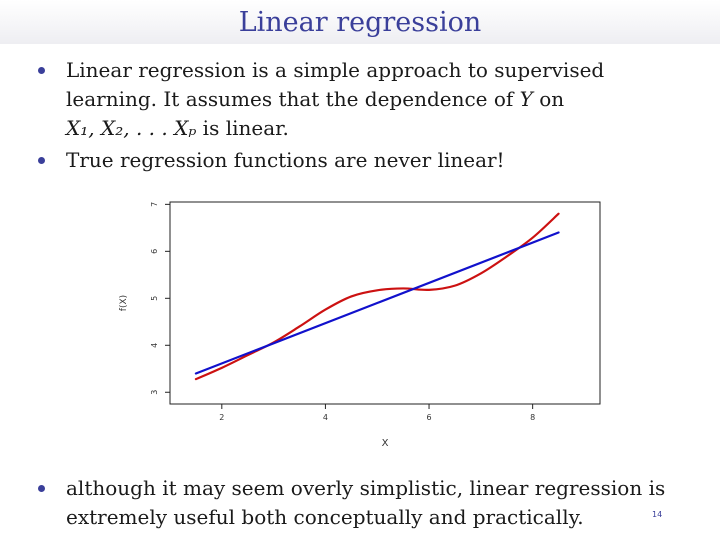  I want to click on y-axis-label: f(X), so click(124, 303).